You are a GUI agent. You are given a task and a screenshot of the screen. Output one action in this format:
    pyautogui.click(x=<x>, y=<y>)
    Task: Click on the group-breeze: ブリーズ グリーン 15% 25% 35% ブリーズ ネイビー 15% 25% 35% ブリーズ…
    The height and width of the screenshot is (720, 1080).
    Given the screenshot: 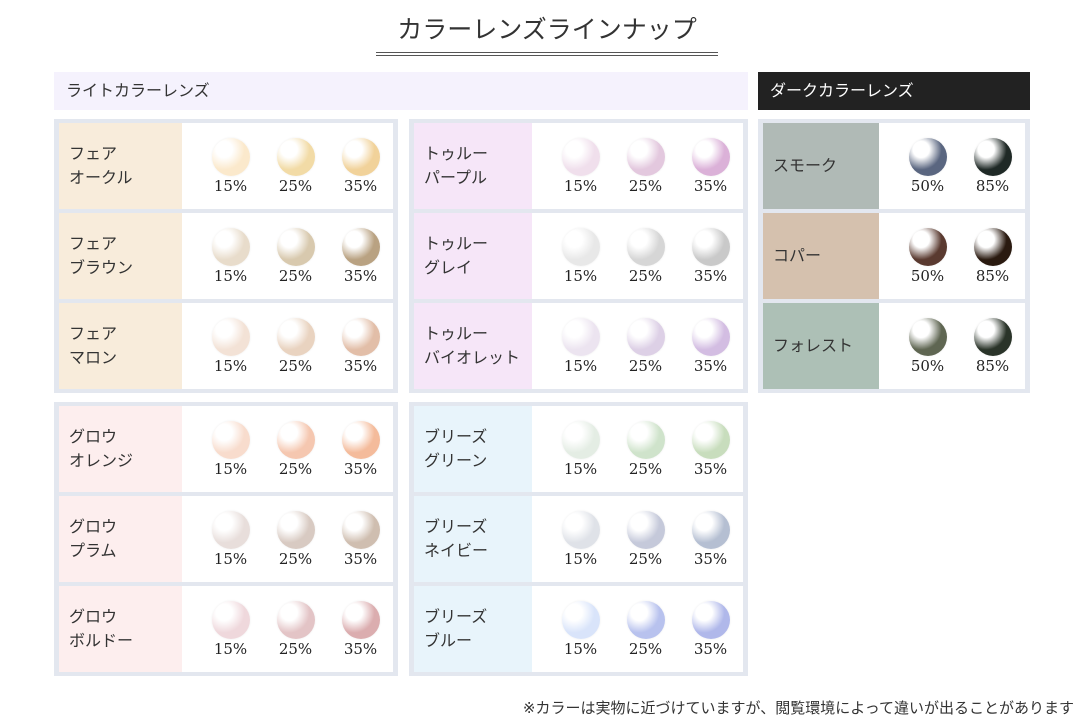 What is the action you would take?
    pyautogui.click(x=578, y=539)
    